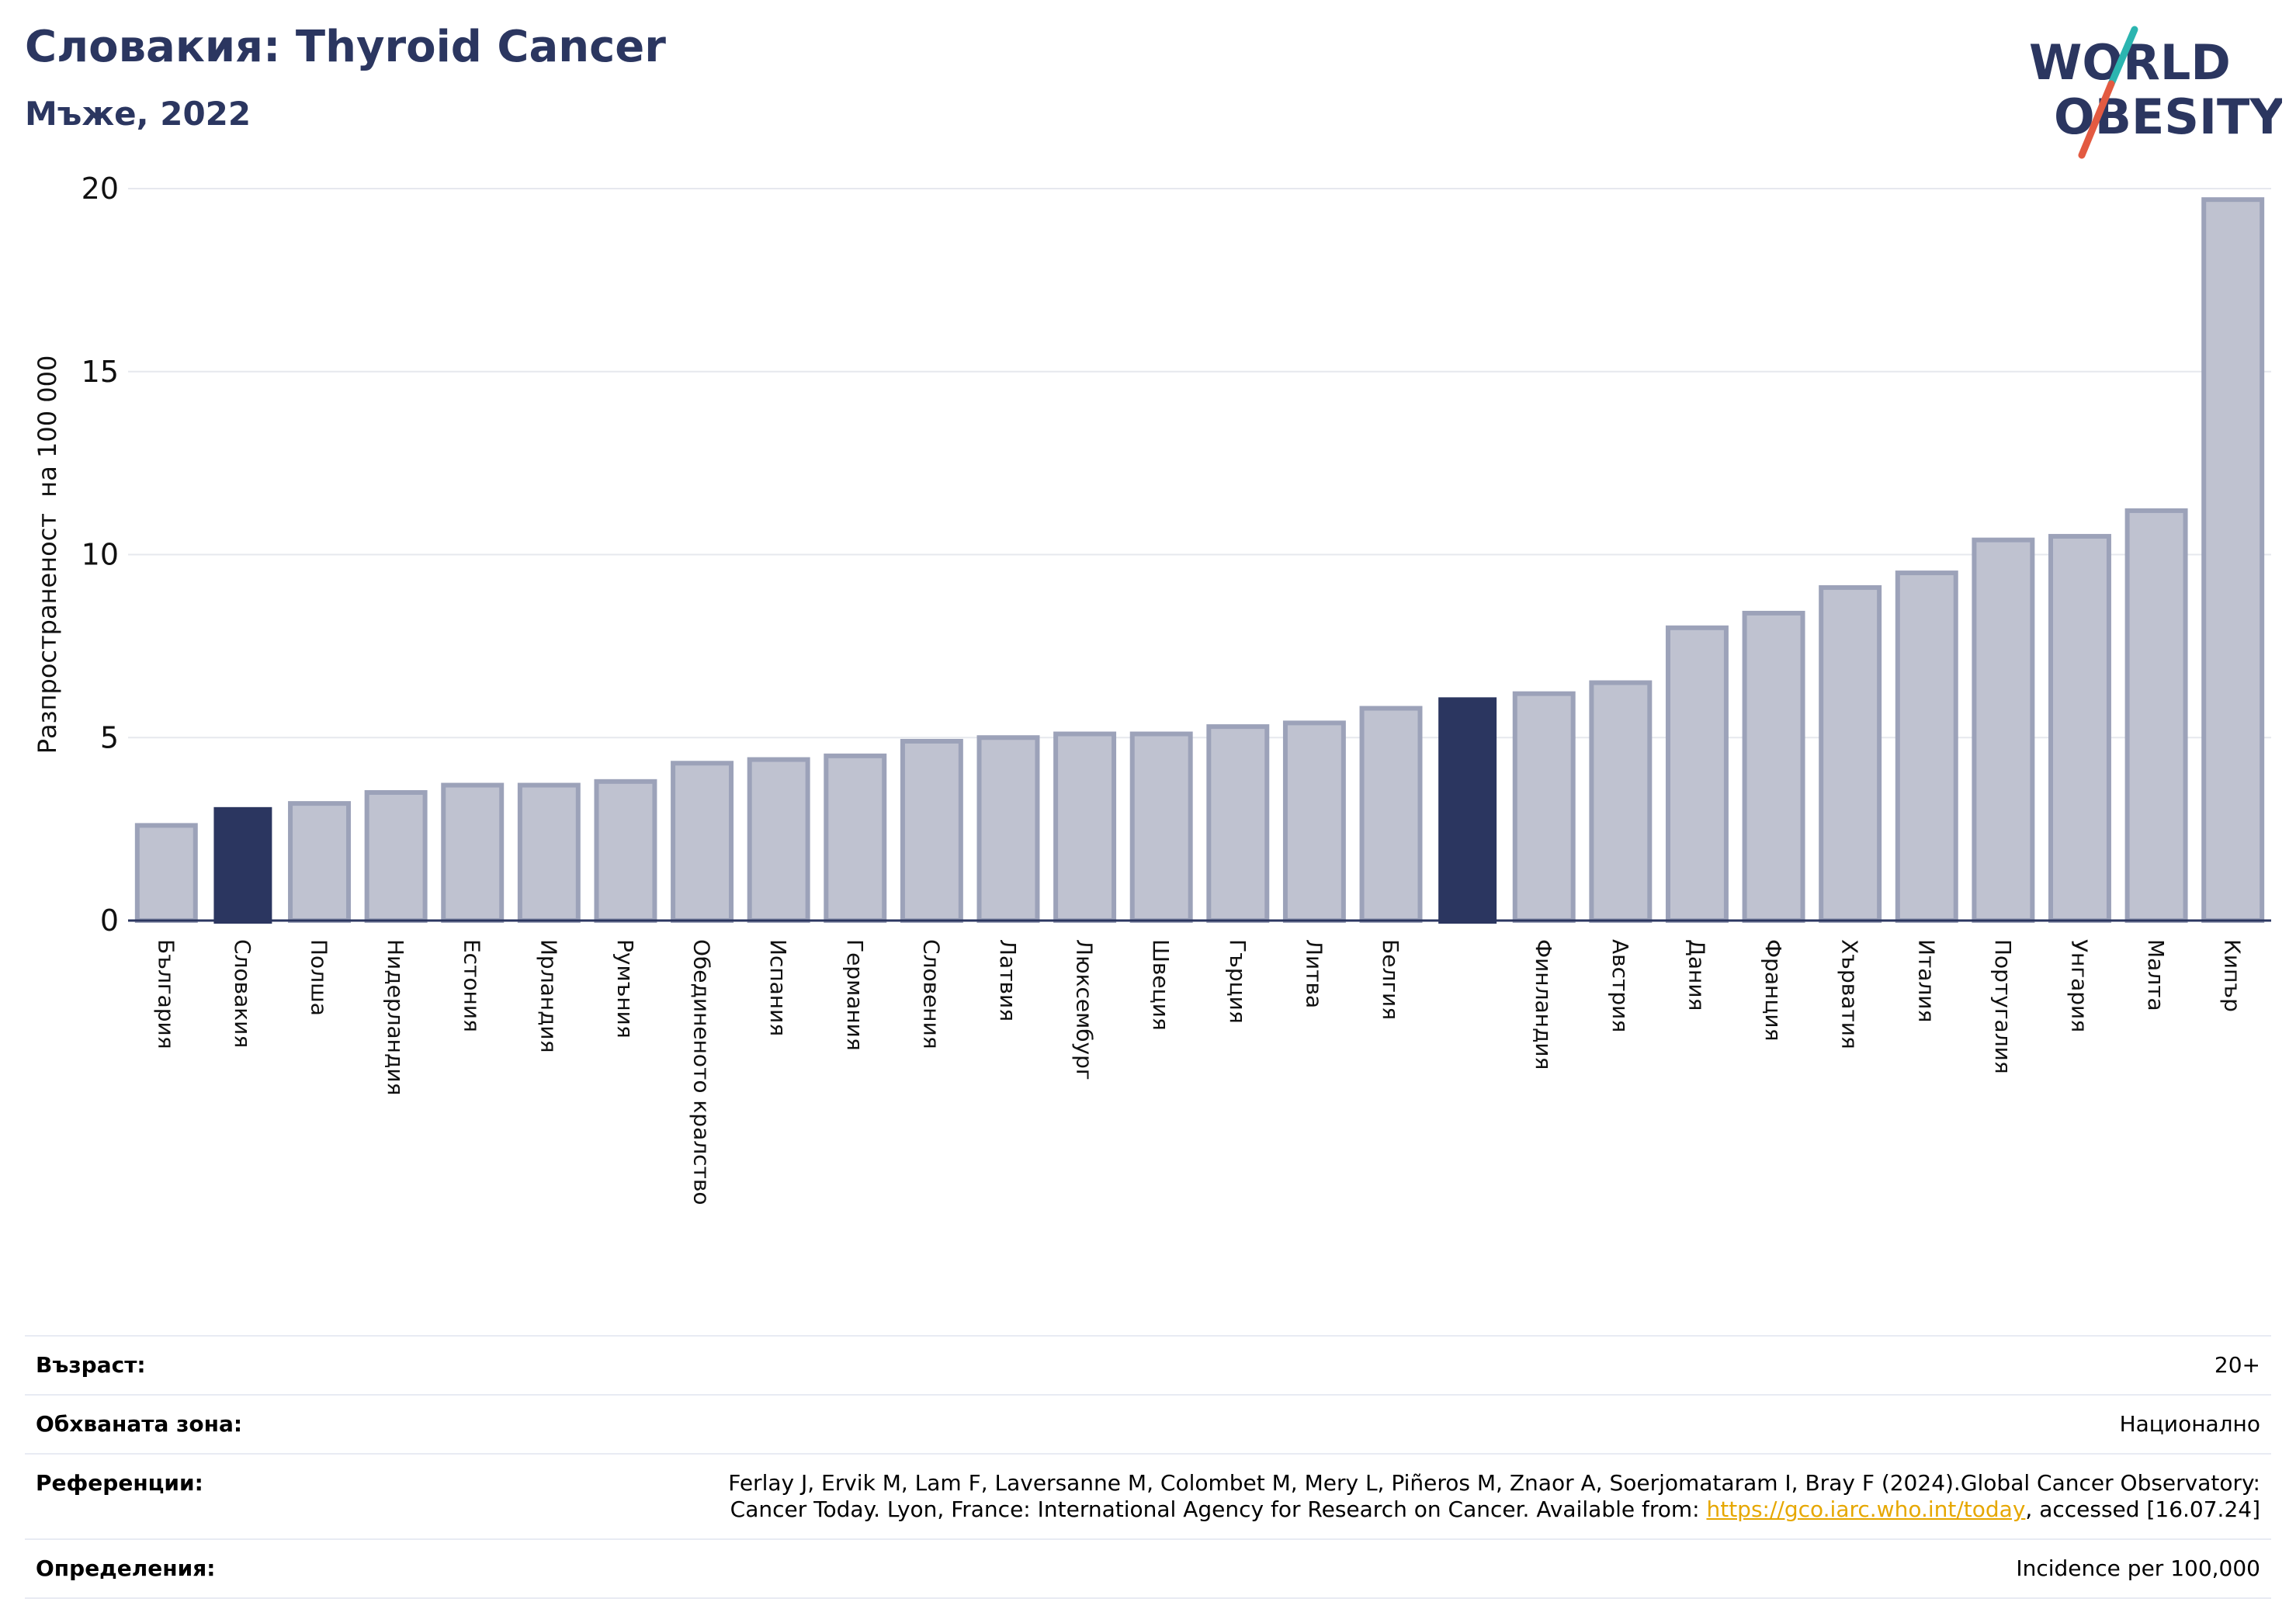 The width and height of the screenshot is (2296, 1623). I want to click on x-tick-label: Полша, so click(319, 977).